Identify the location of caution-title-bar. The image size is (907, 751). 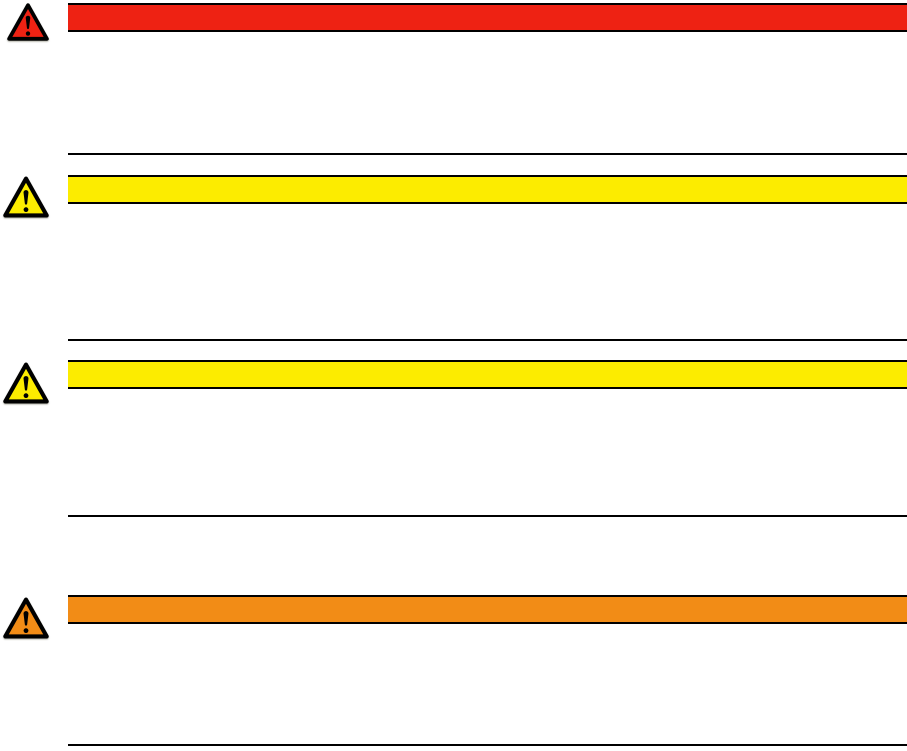
(487, 609).